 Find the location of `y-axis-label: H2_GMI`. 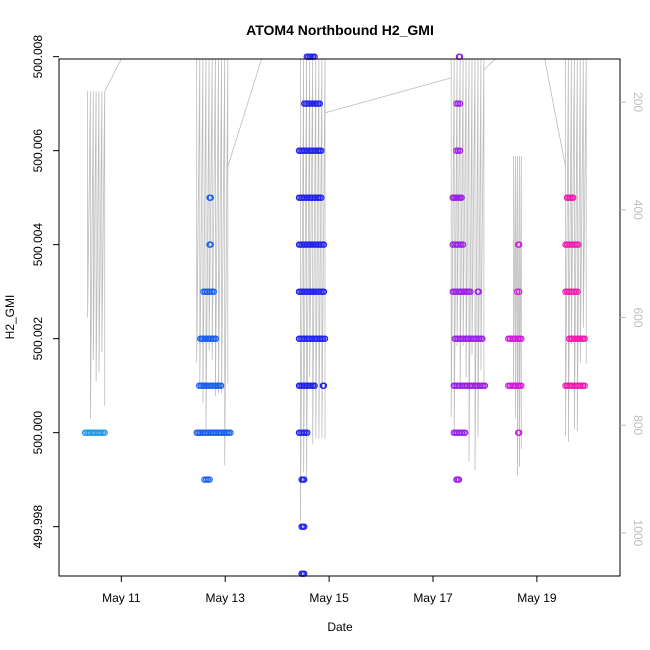

y-axis-label: H2_GMI is located at coordinates (10, 317).